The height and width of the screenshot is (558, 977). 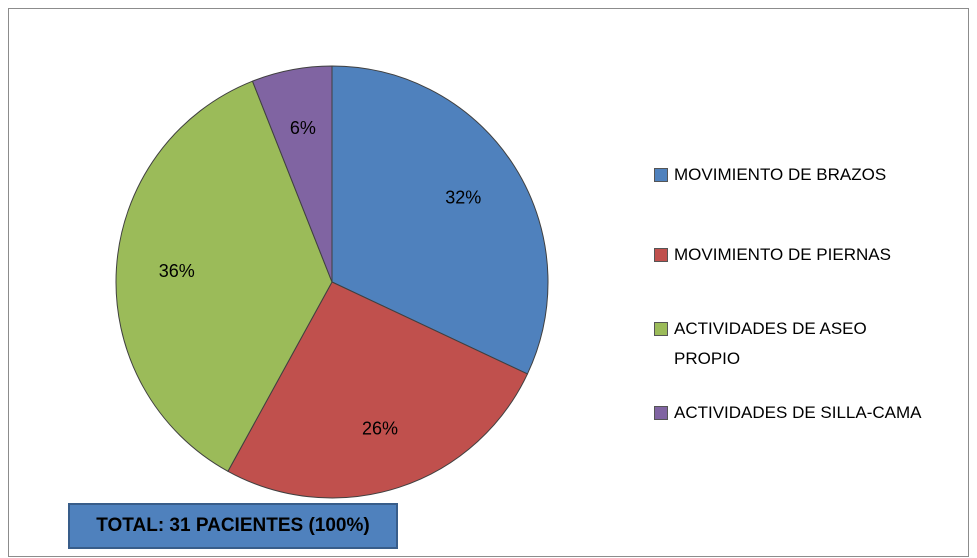 What do you see at coordinates (798, 412) in the screenshot?
I see `legend-label: ACTIVIDADES DE SILLA-CAMA` at bounding box center [798, 412].